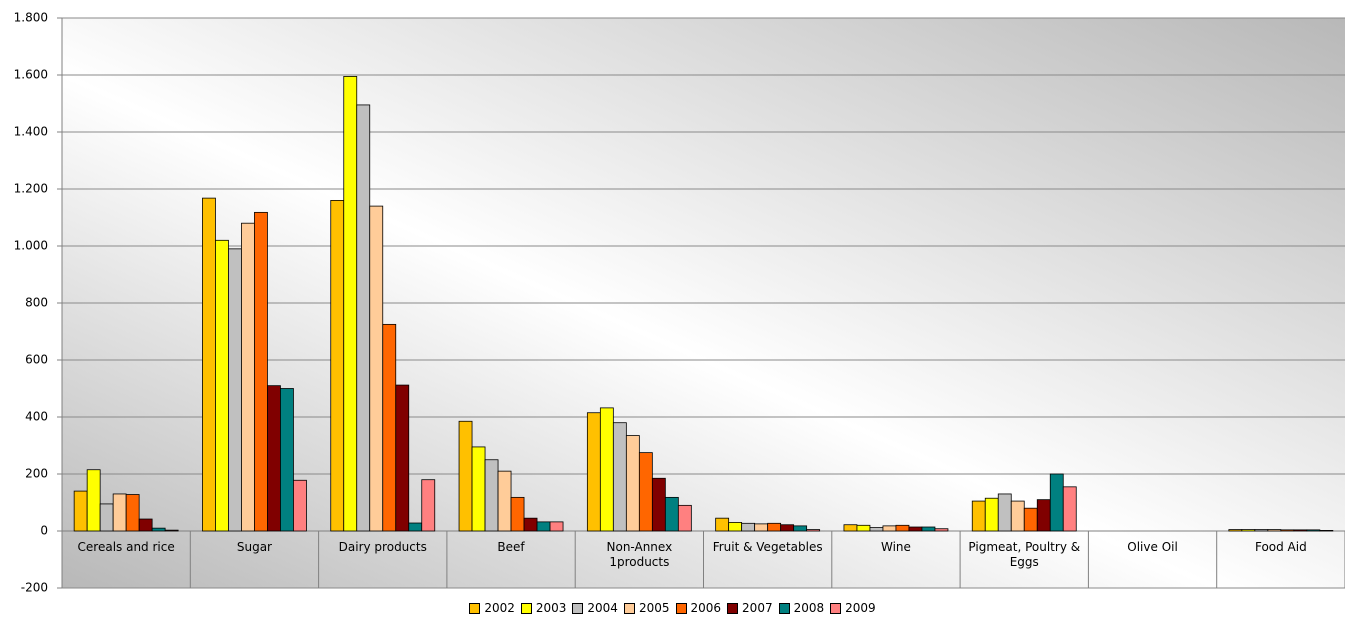 This screenshot has width=1345, height=619. I want to click on legend-item: 2002, so click(492, 608).